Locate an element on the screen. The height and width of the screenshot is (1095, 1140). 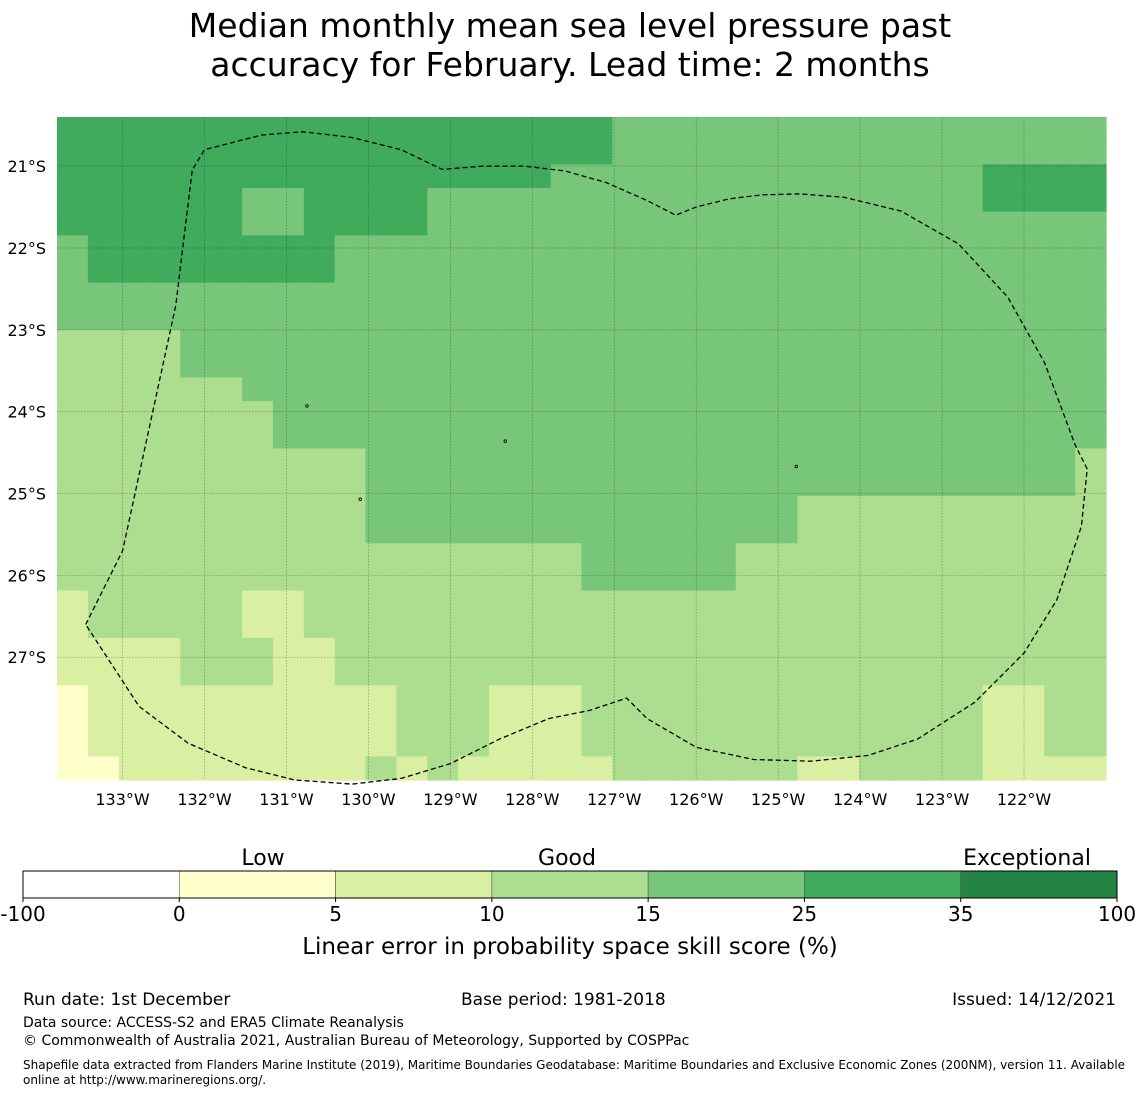
lon-tick-label: 125°W is located at coordinates (778, 799).